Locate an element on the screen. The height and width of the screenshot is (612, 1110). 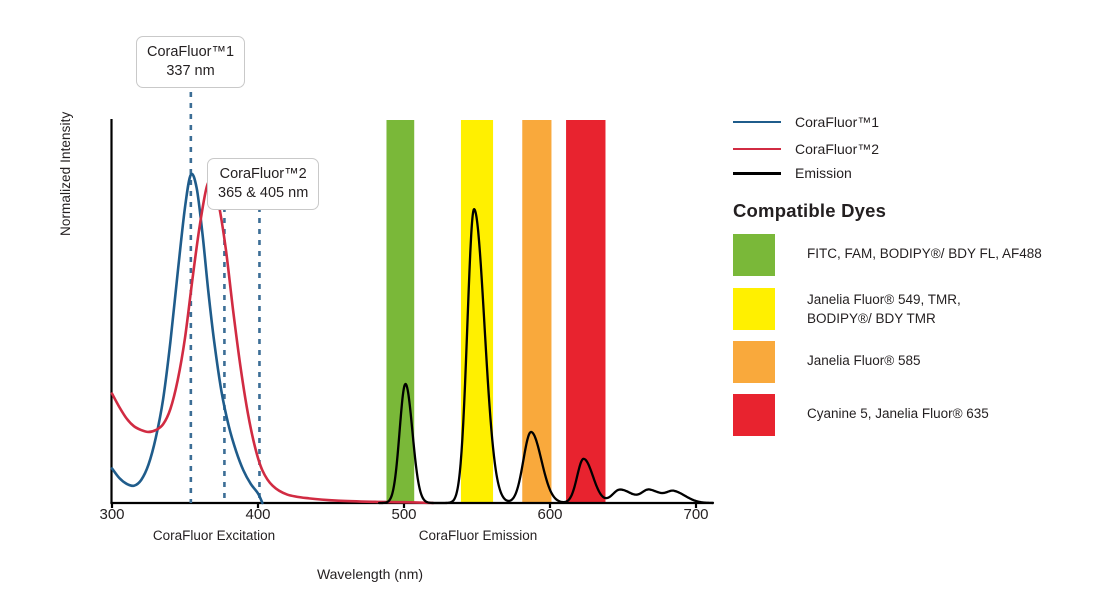
dye-label-red-line1: Cyanine 5, Janelia Fluor® 635 is located at coordinates (898, 413).